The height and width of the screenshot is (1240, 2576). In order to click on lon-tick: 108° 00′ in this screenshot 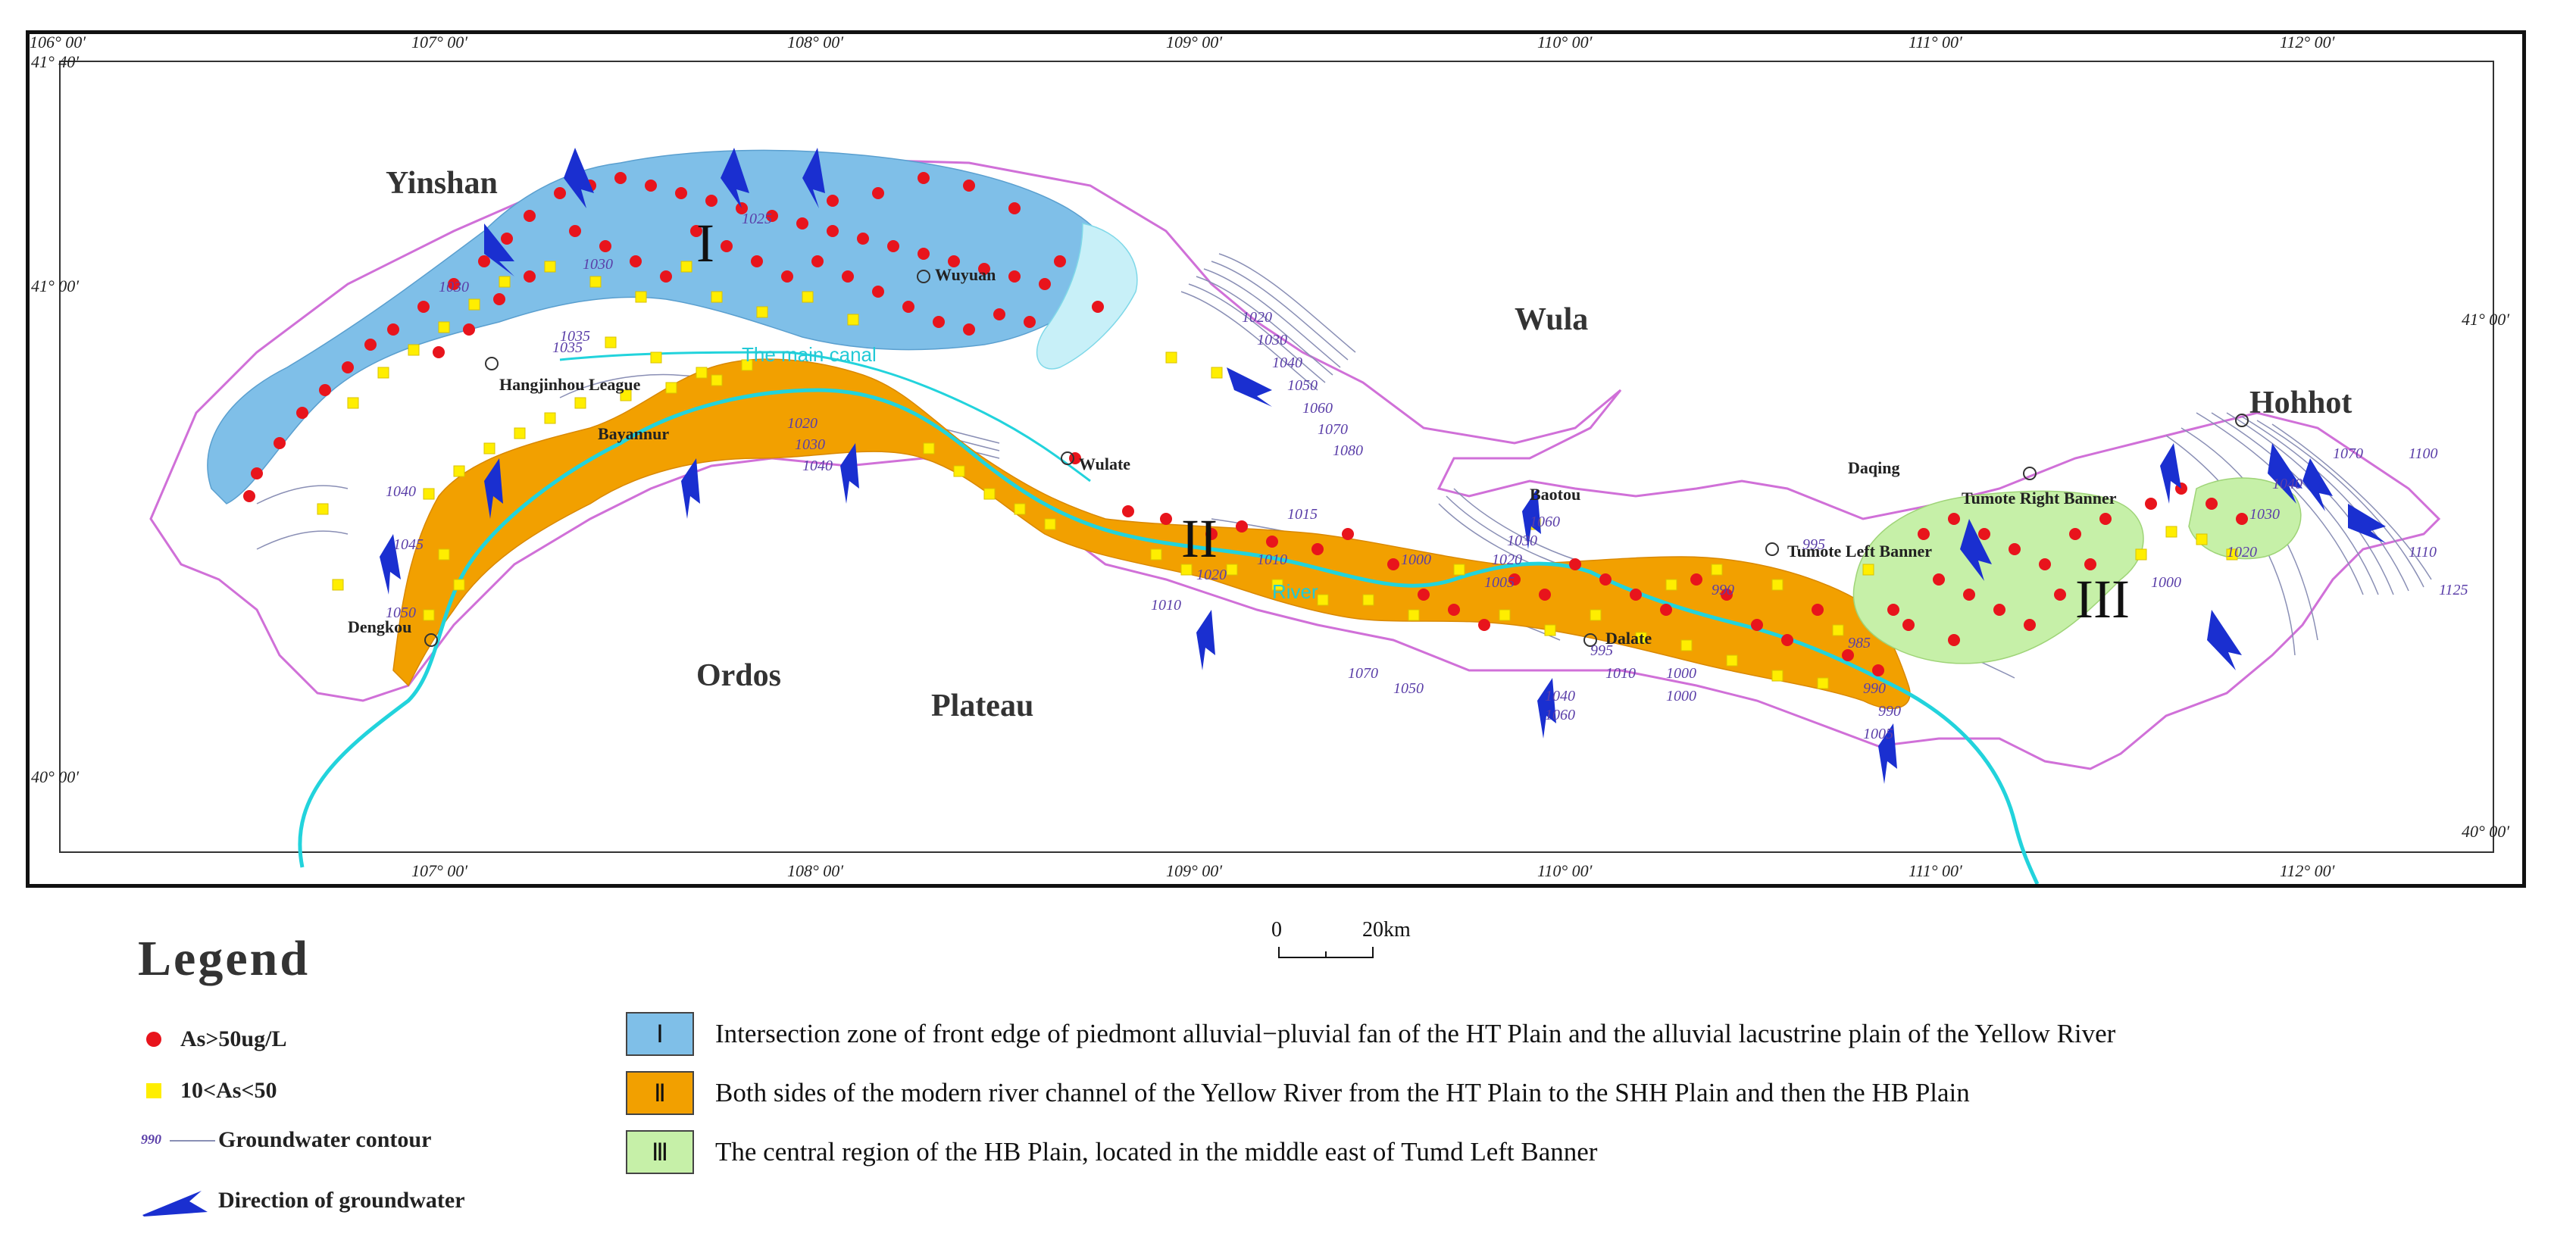, I will do `click(816, 43)`.